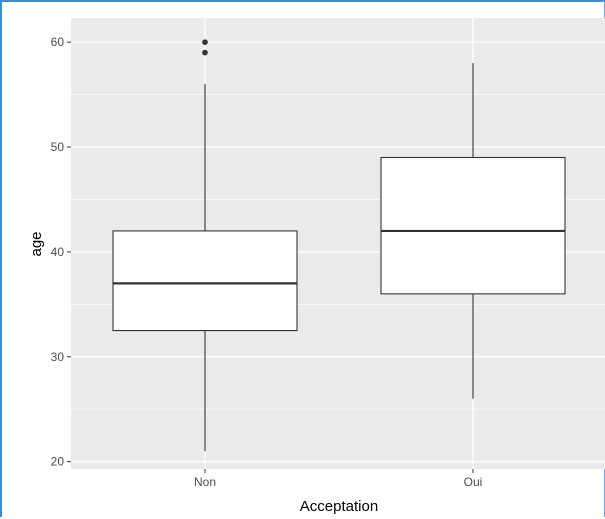 The width and height of the screenshot is (605, 519). What do you see at coordinates (36, 243) in the screenshot?
I see `y-axis-title: age` at bounding box center [36, 243].